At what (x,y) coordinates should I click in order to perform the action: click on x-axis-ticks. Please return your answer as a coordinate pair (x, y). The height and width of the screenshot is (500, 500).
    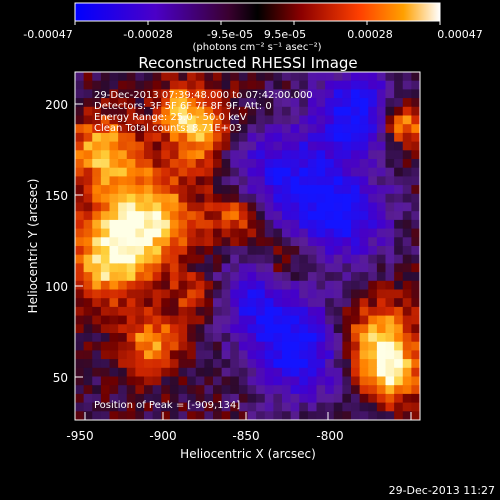
    Looking at the image, I should click on (248, 416).